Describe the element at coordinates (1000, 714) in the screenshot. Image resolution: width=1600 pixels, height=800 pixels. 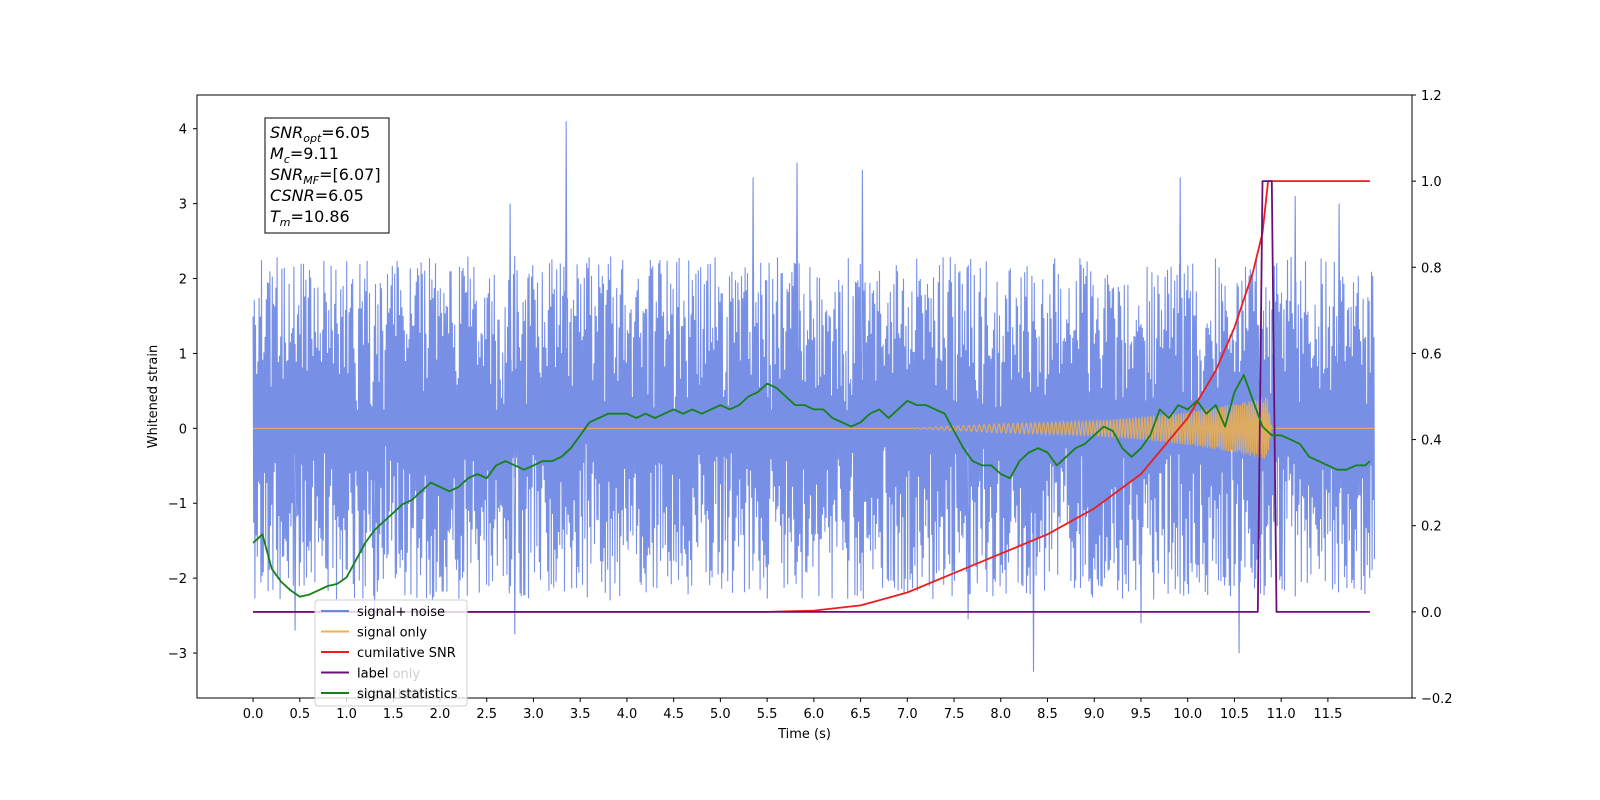
I see `x-tick-label: 8.0` at that location.